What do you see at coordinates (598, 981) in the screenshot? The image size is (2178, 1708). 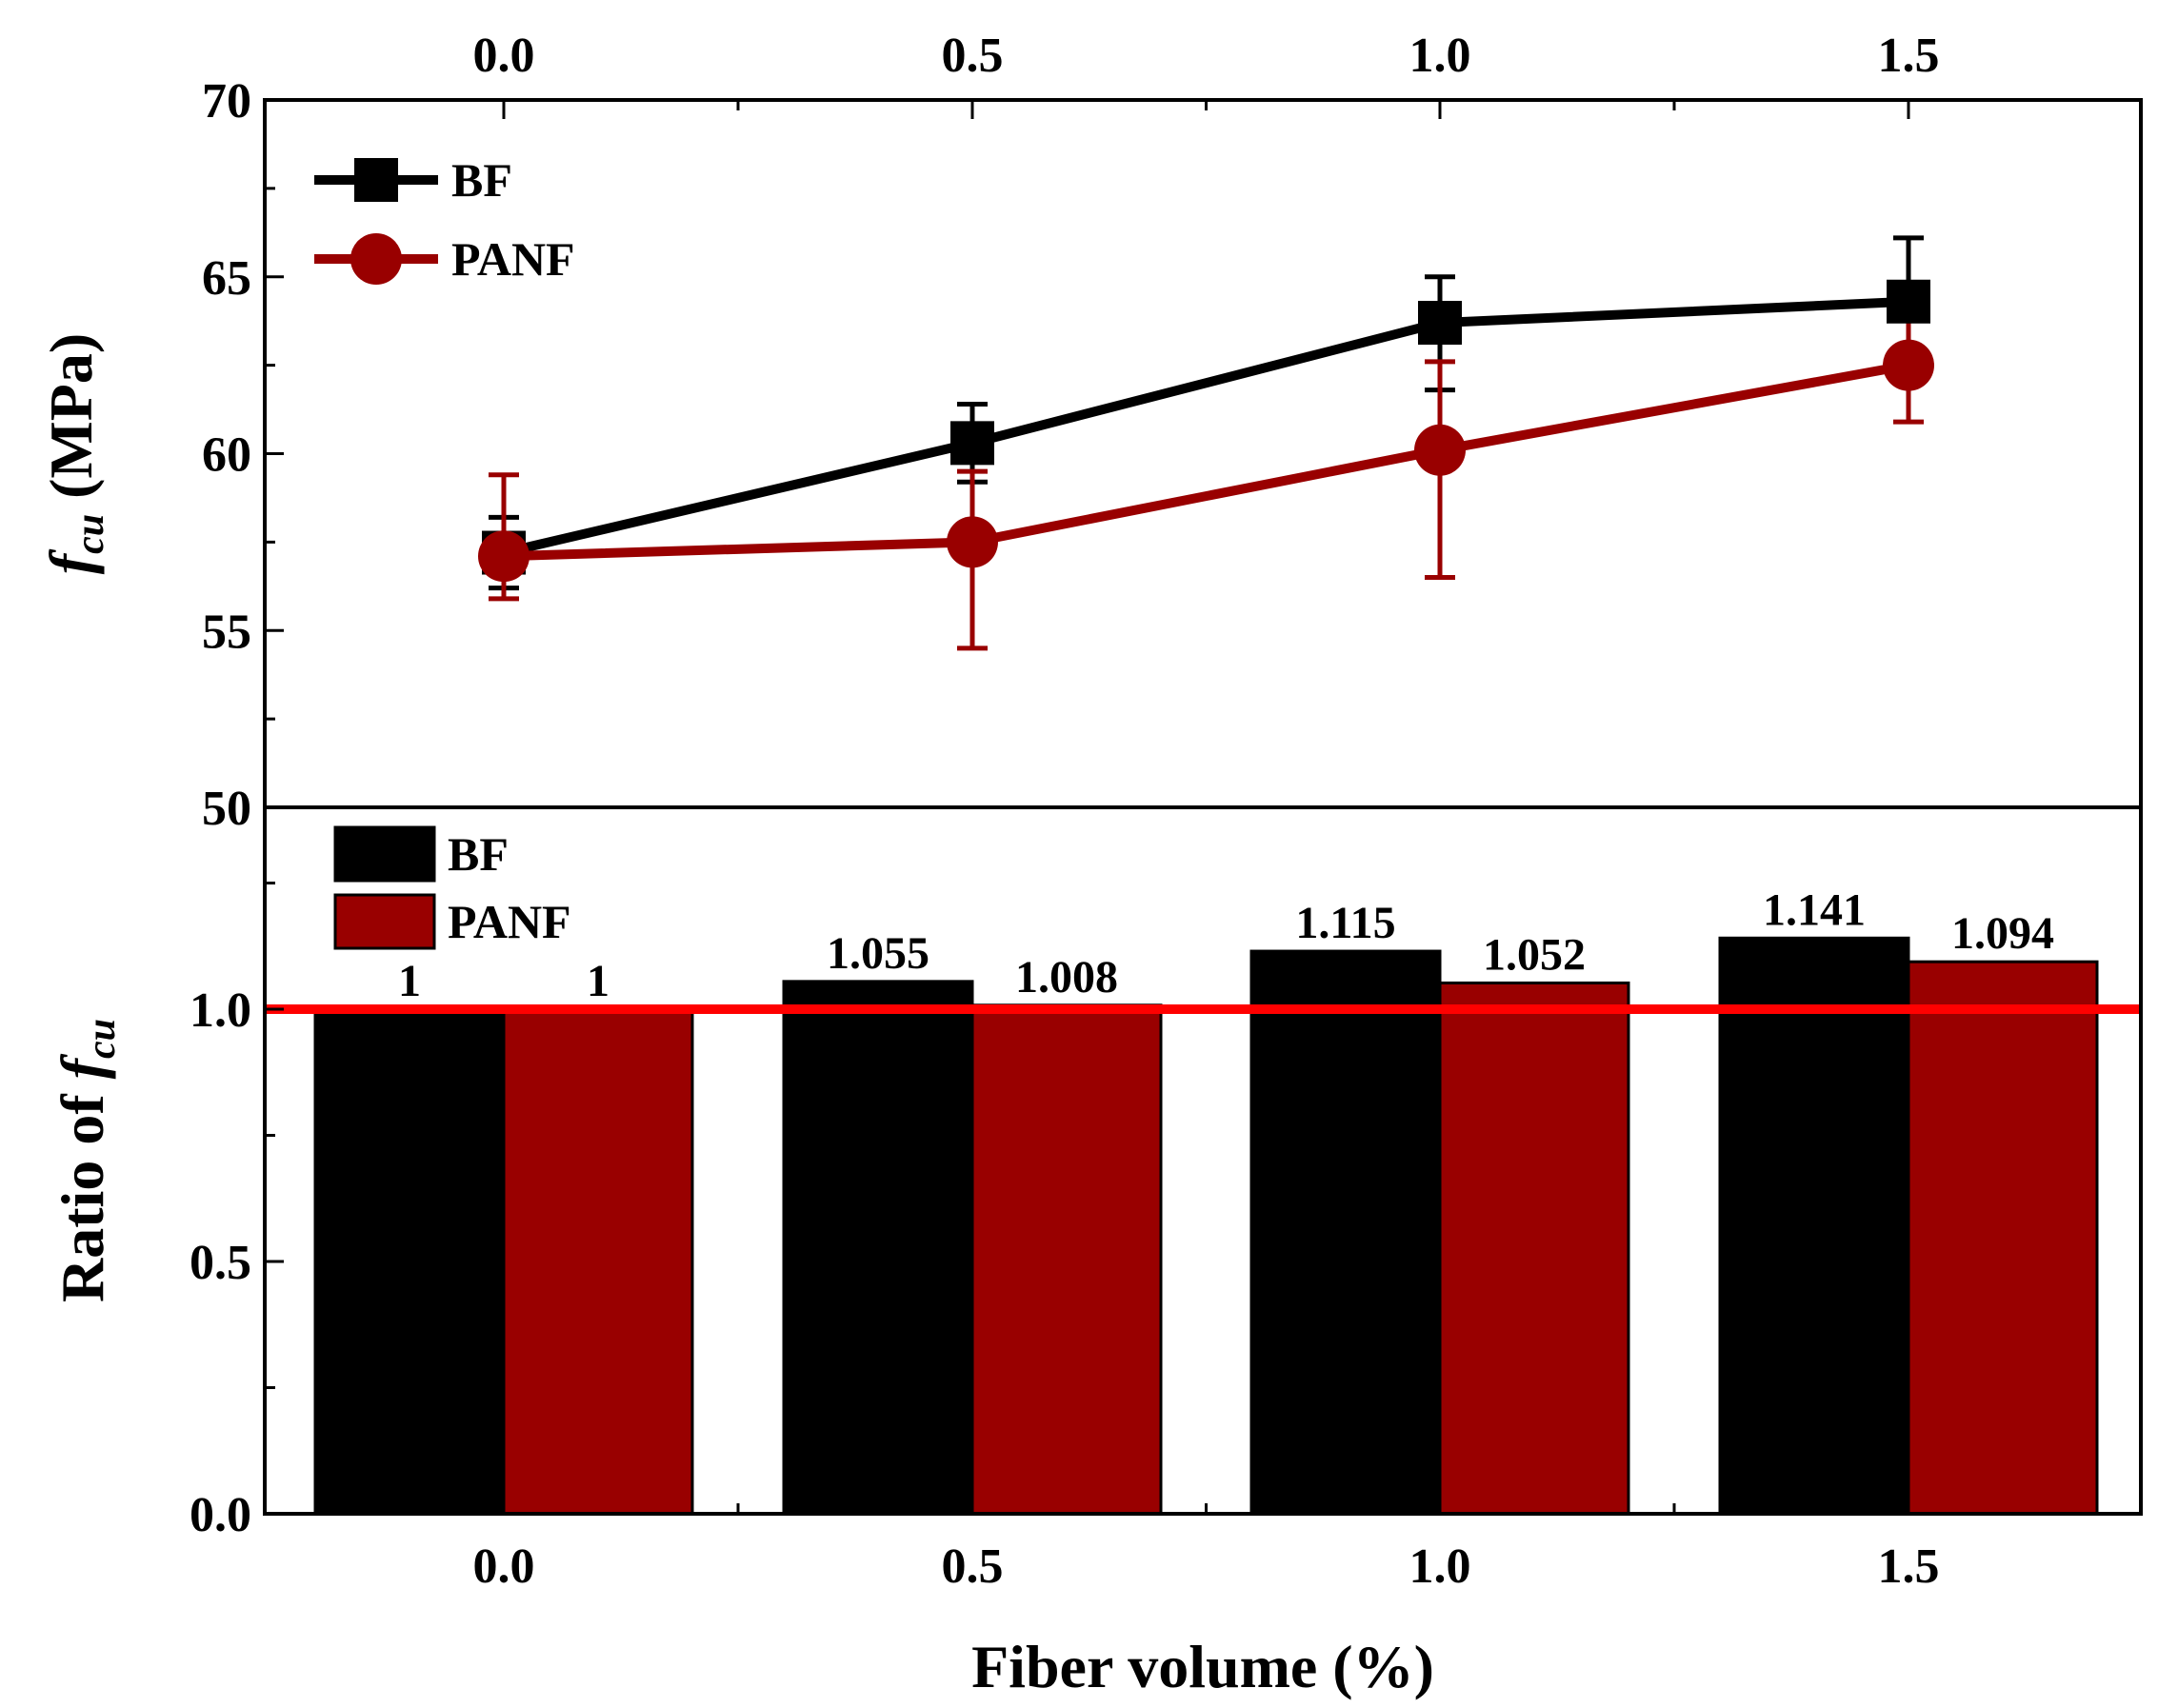 I see `bar-label-panf-0: 1` at bounding box center [598, 981].